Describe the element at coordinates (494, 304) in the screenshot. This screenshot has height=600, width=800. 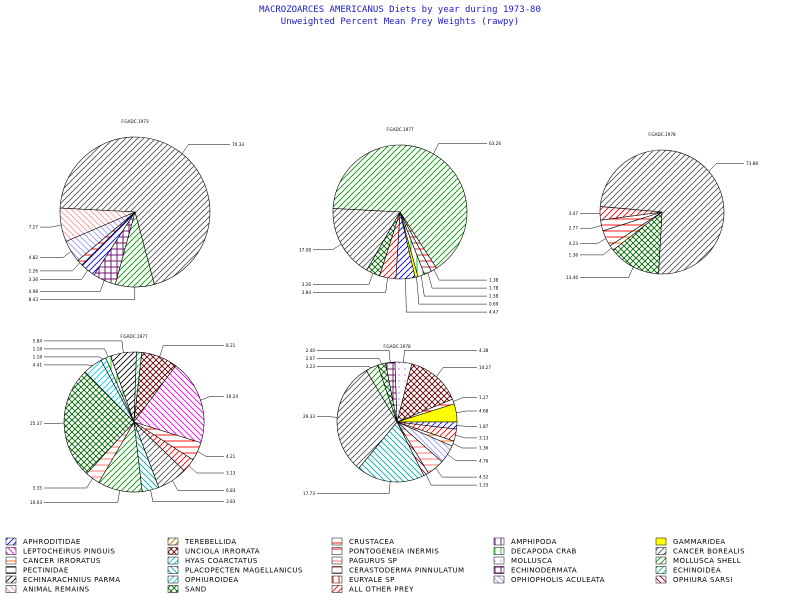
I see `data-label-gammaridea: 0.69` at that location.